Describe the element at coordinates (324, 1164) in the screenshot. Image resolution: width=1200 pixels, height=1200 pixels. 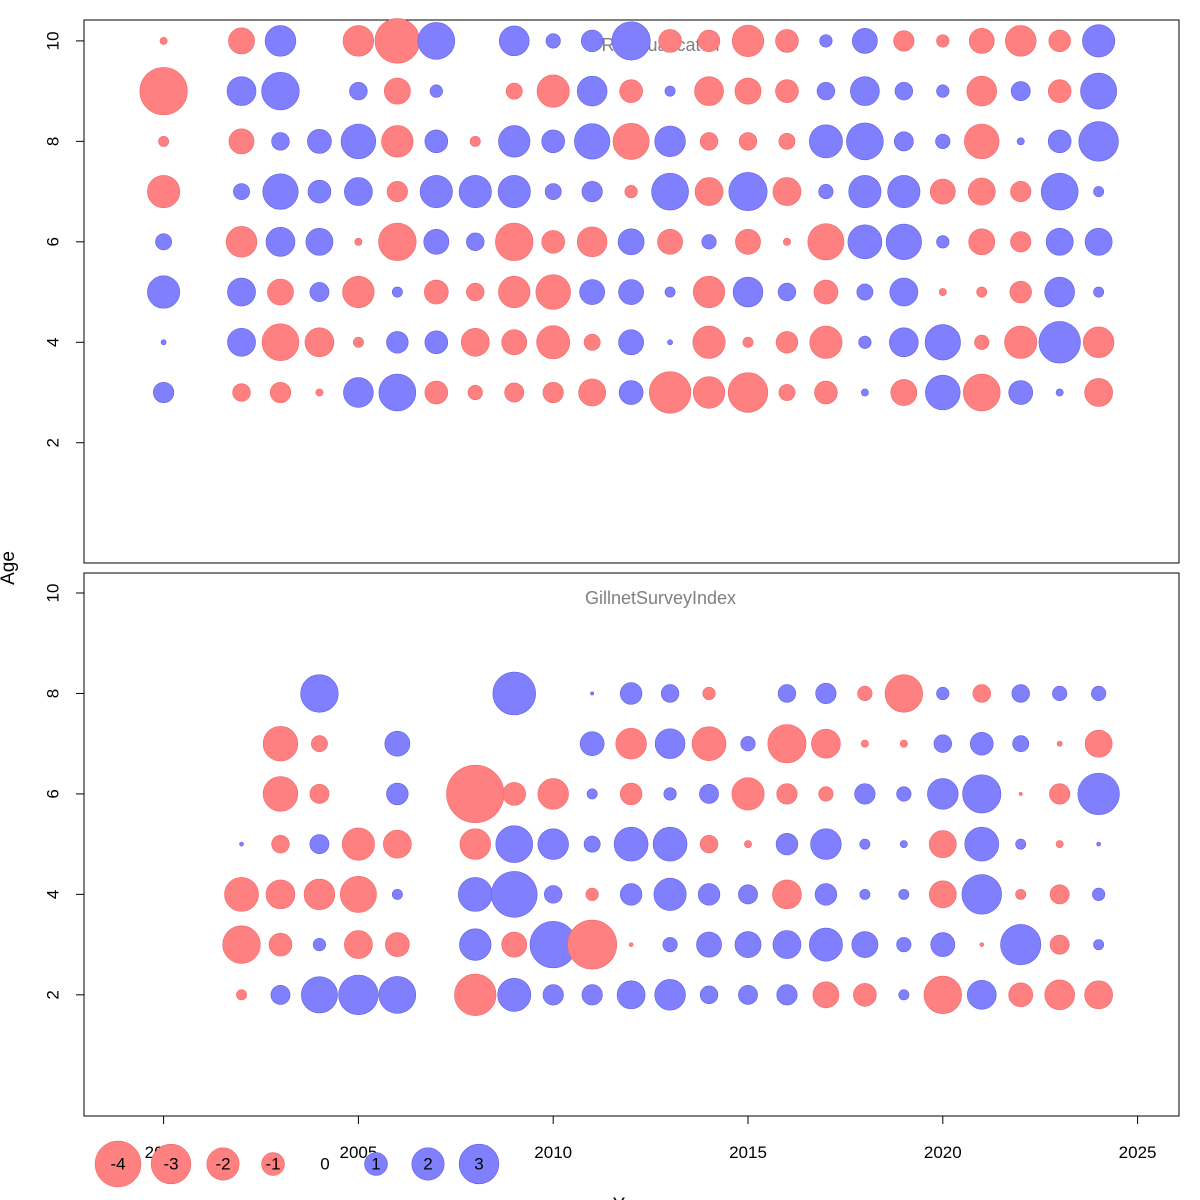
I see `legend-label: 0` at that location.